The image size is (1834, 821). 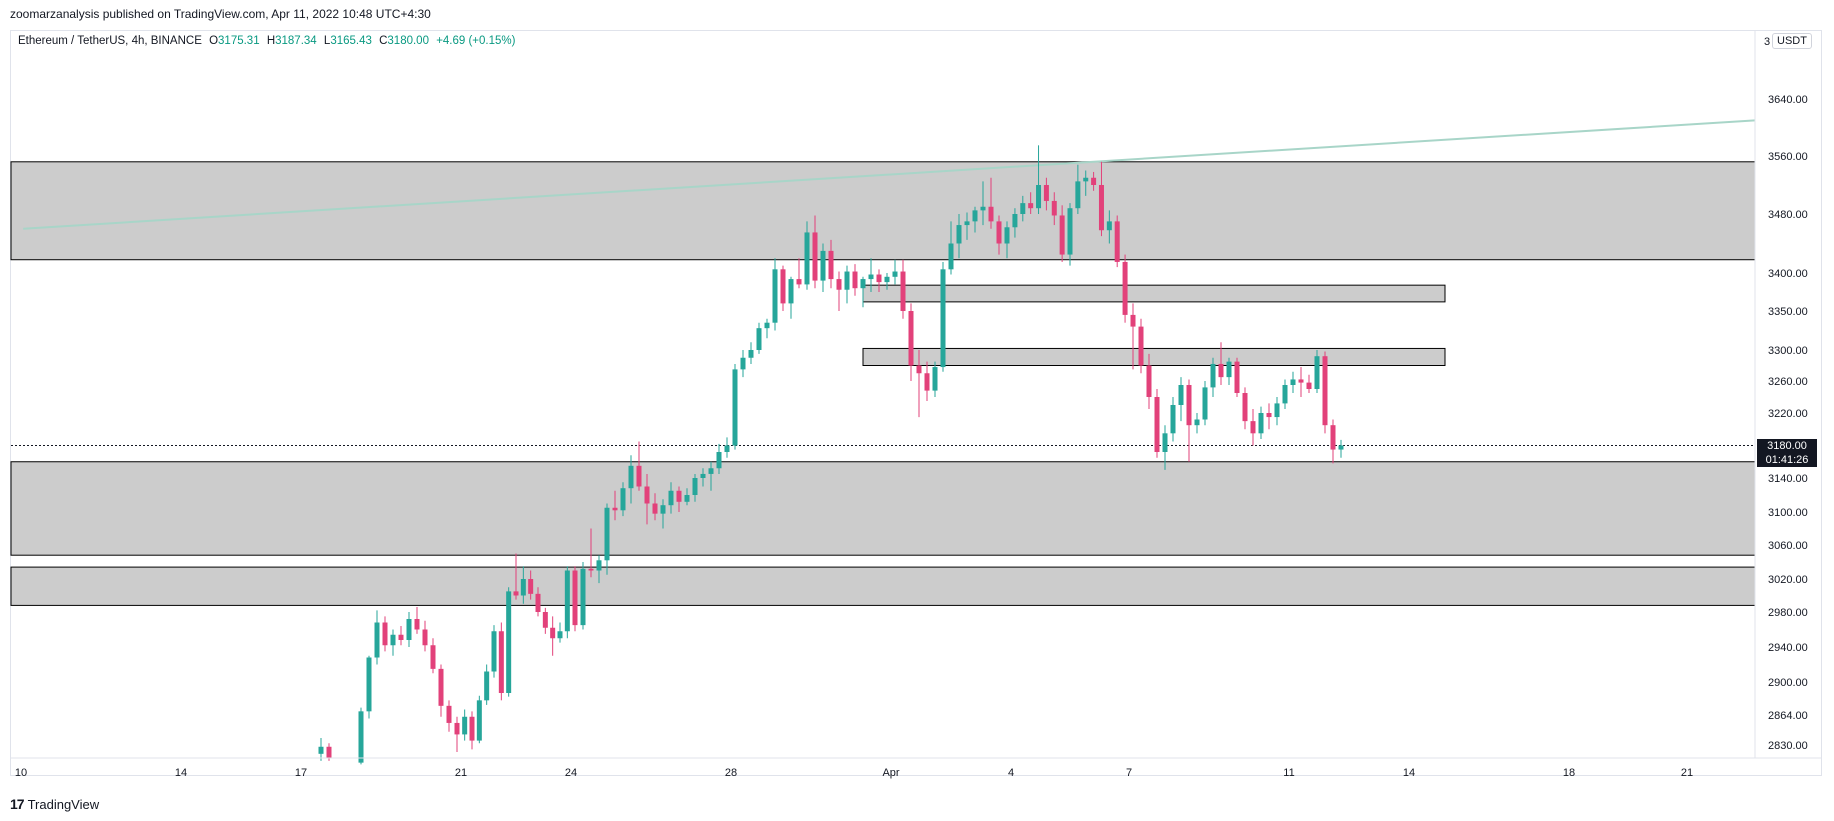 What do you see at coordinates (1788, 546) in the screenshot?
I see `y-tick-label: 3060.00` at bounding box center [1788, 546].